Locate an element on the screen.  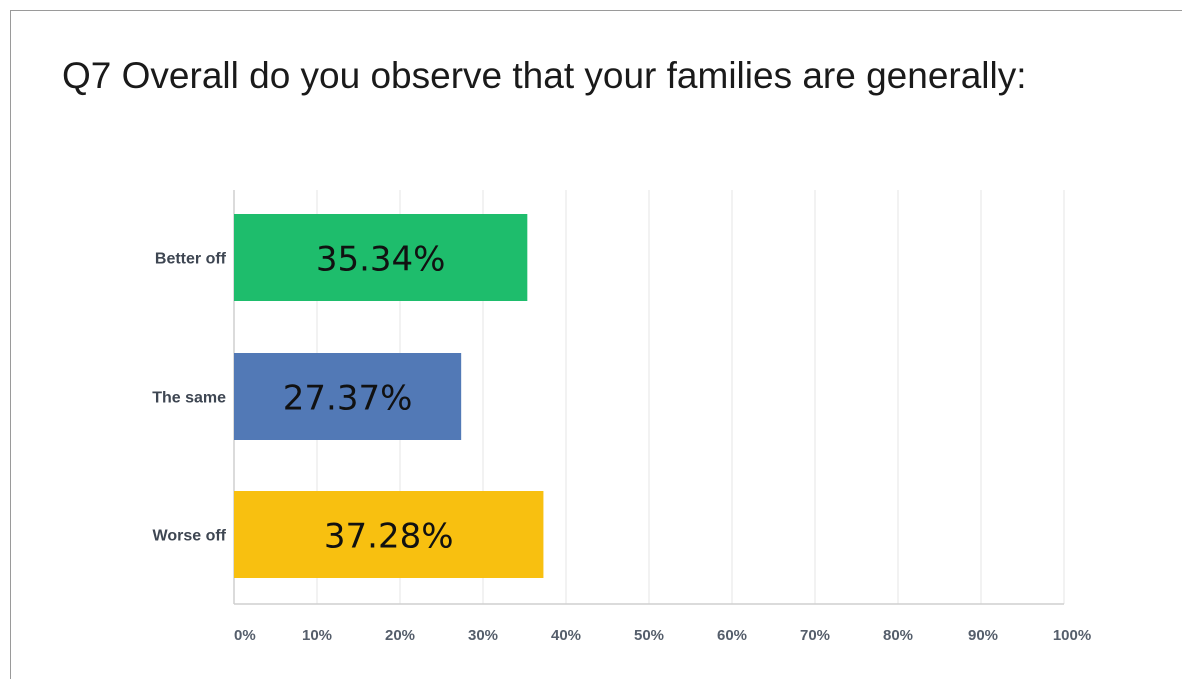
data-label: 35.34% is located at coordinates (381, 260).